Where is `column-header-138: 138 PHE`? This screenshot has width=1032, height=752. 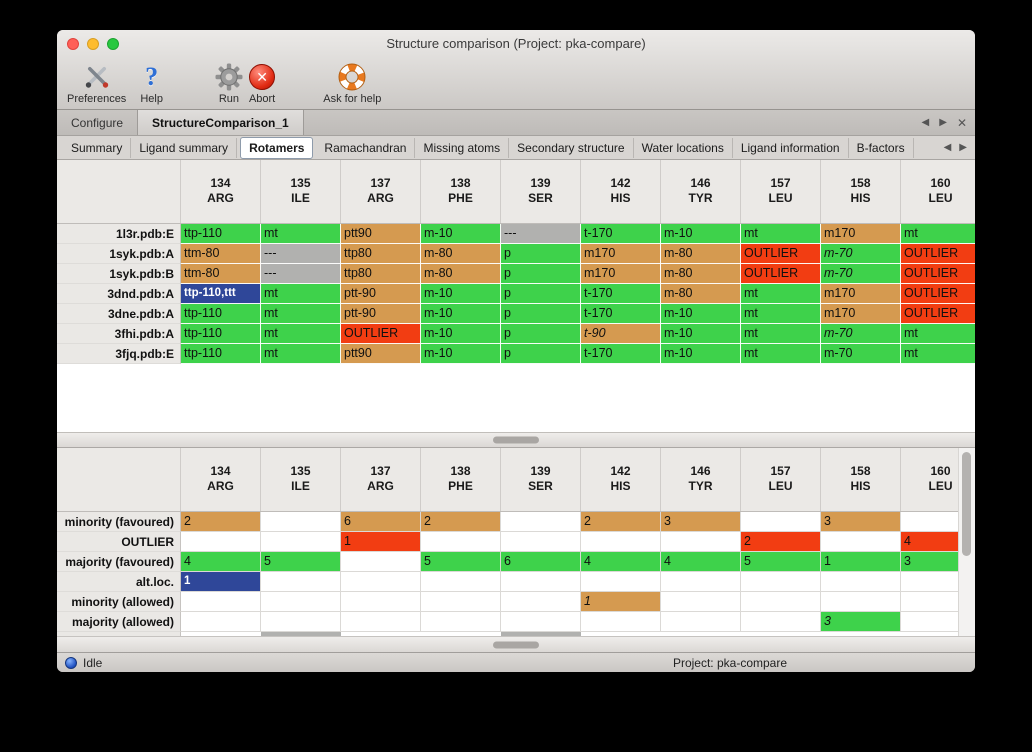 column-header-138: 138 PHE is located at coordinates (461, 479).